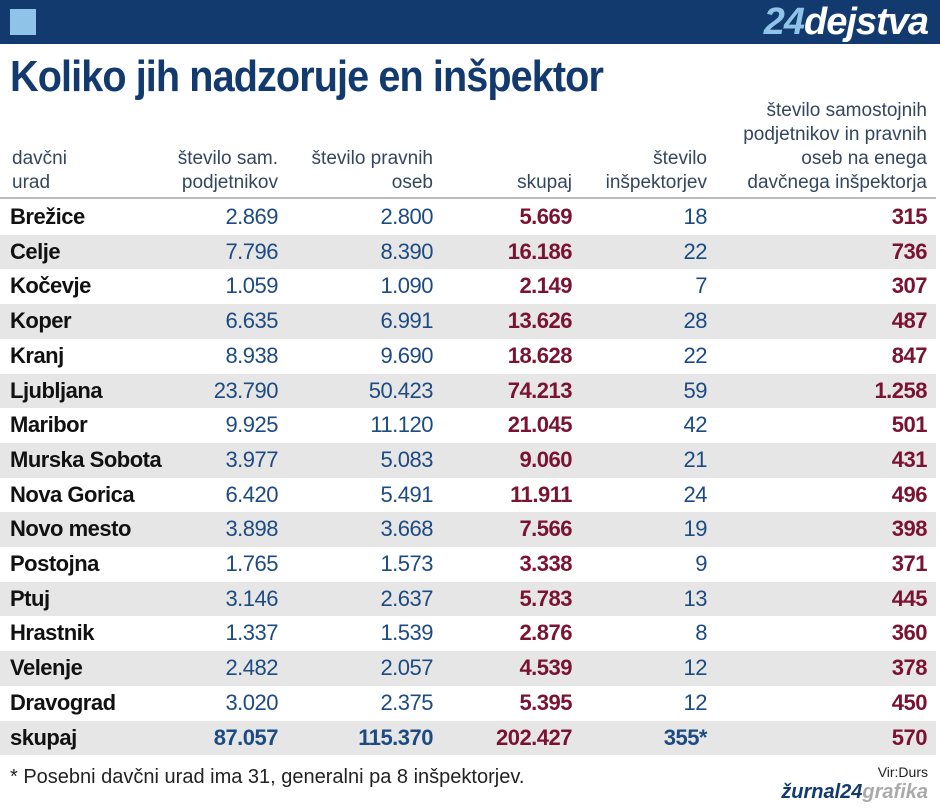 The height and width of the screenshot is (810, 940). Describe the element at coordinates (251, 529) in the screenshot. I see `cell-value: 3.898` at that location.